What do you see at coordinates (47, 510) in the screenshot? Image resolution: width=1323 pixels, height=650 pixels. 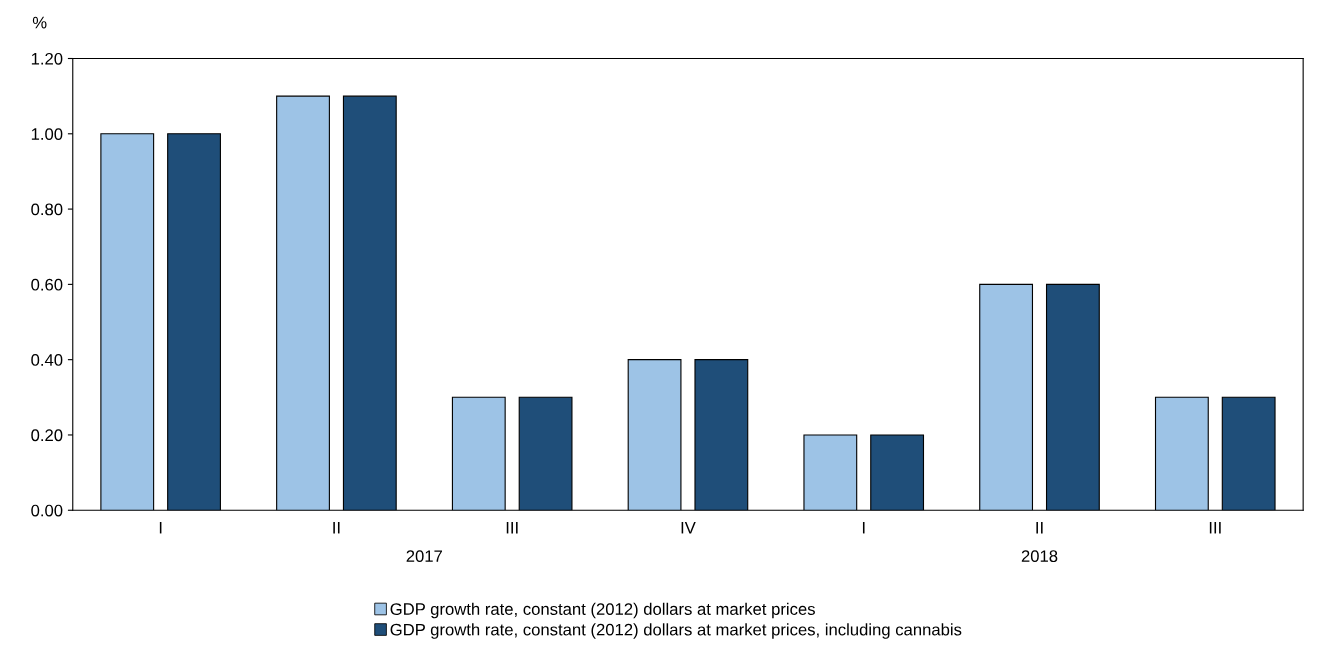 I see `y-tick-label: 0.00` at bounding box center [47, 510].